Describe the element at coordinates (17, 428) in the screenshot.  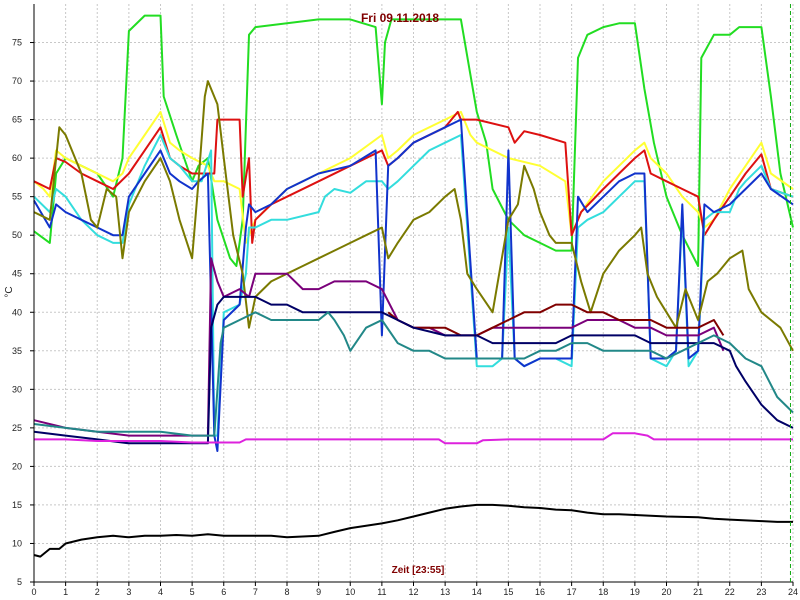
I see `y-tick-label: 25` at that location.